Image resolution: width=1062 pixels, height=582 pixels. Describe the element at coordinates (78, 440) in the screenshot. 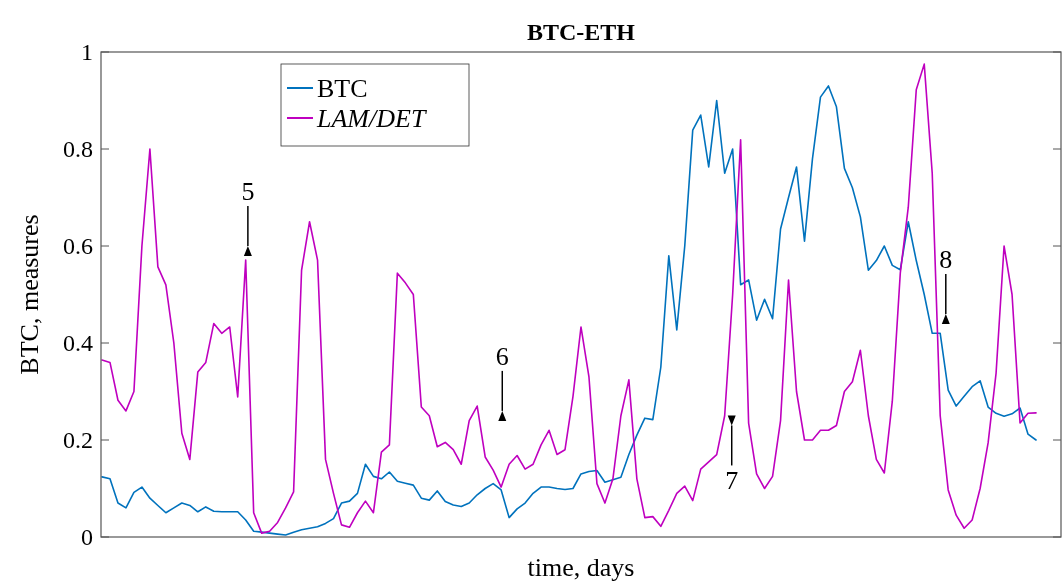

I see `y-tick-label: 0.2` at that location.